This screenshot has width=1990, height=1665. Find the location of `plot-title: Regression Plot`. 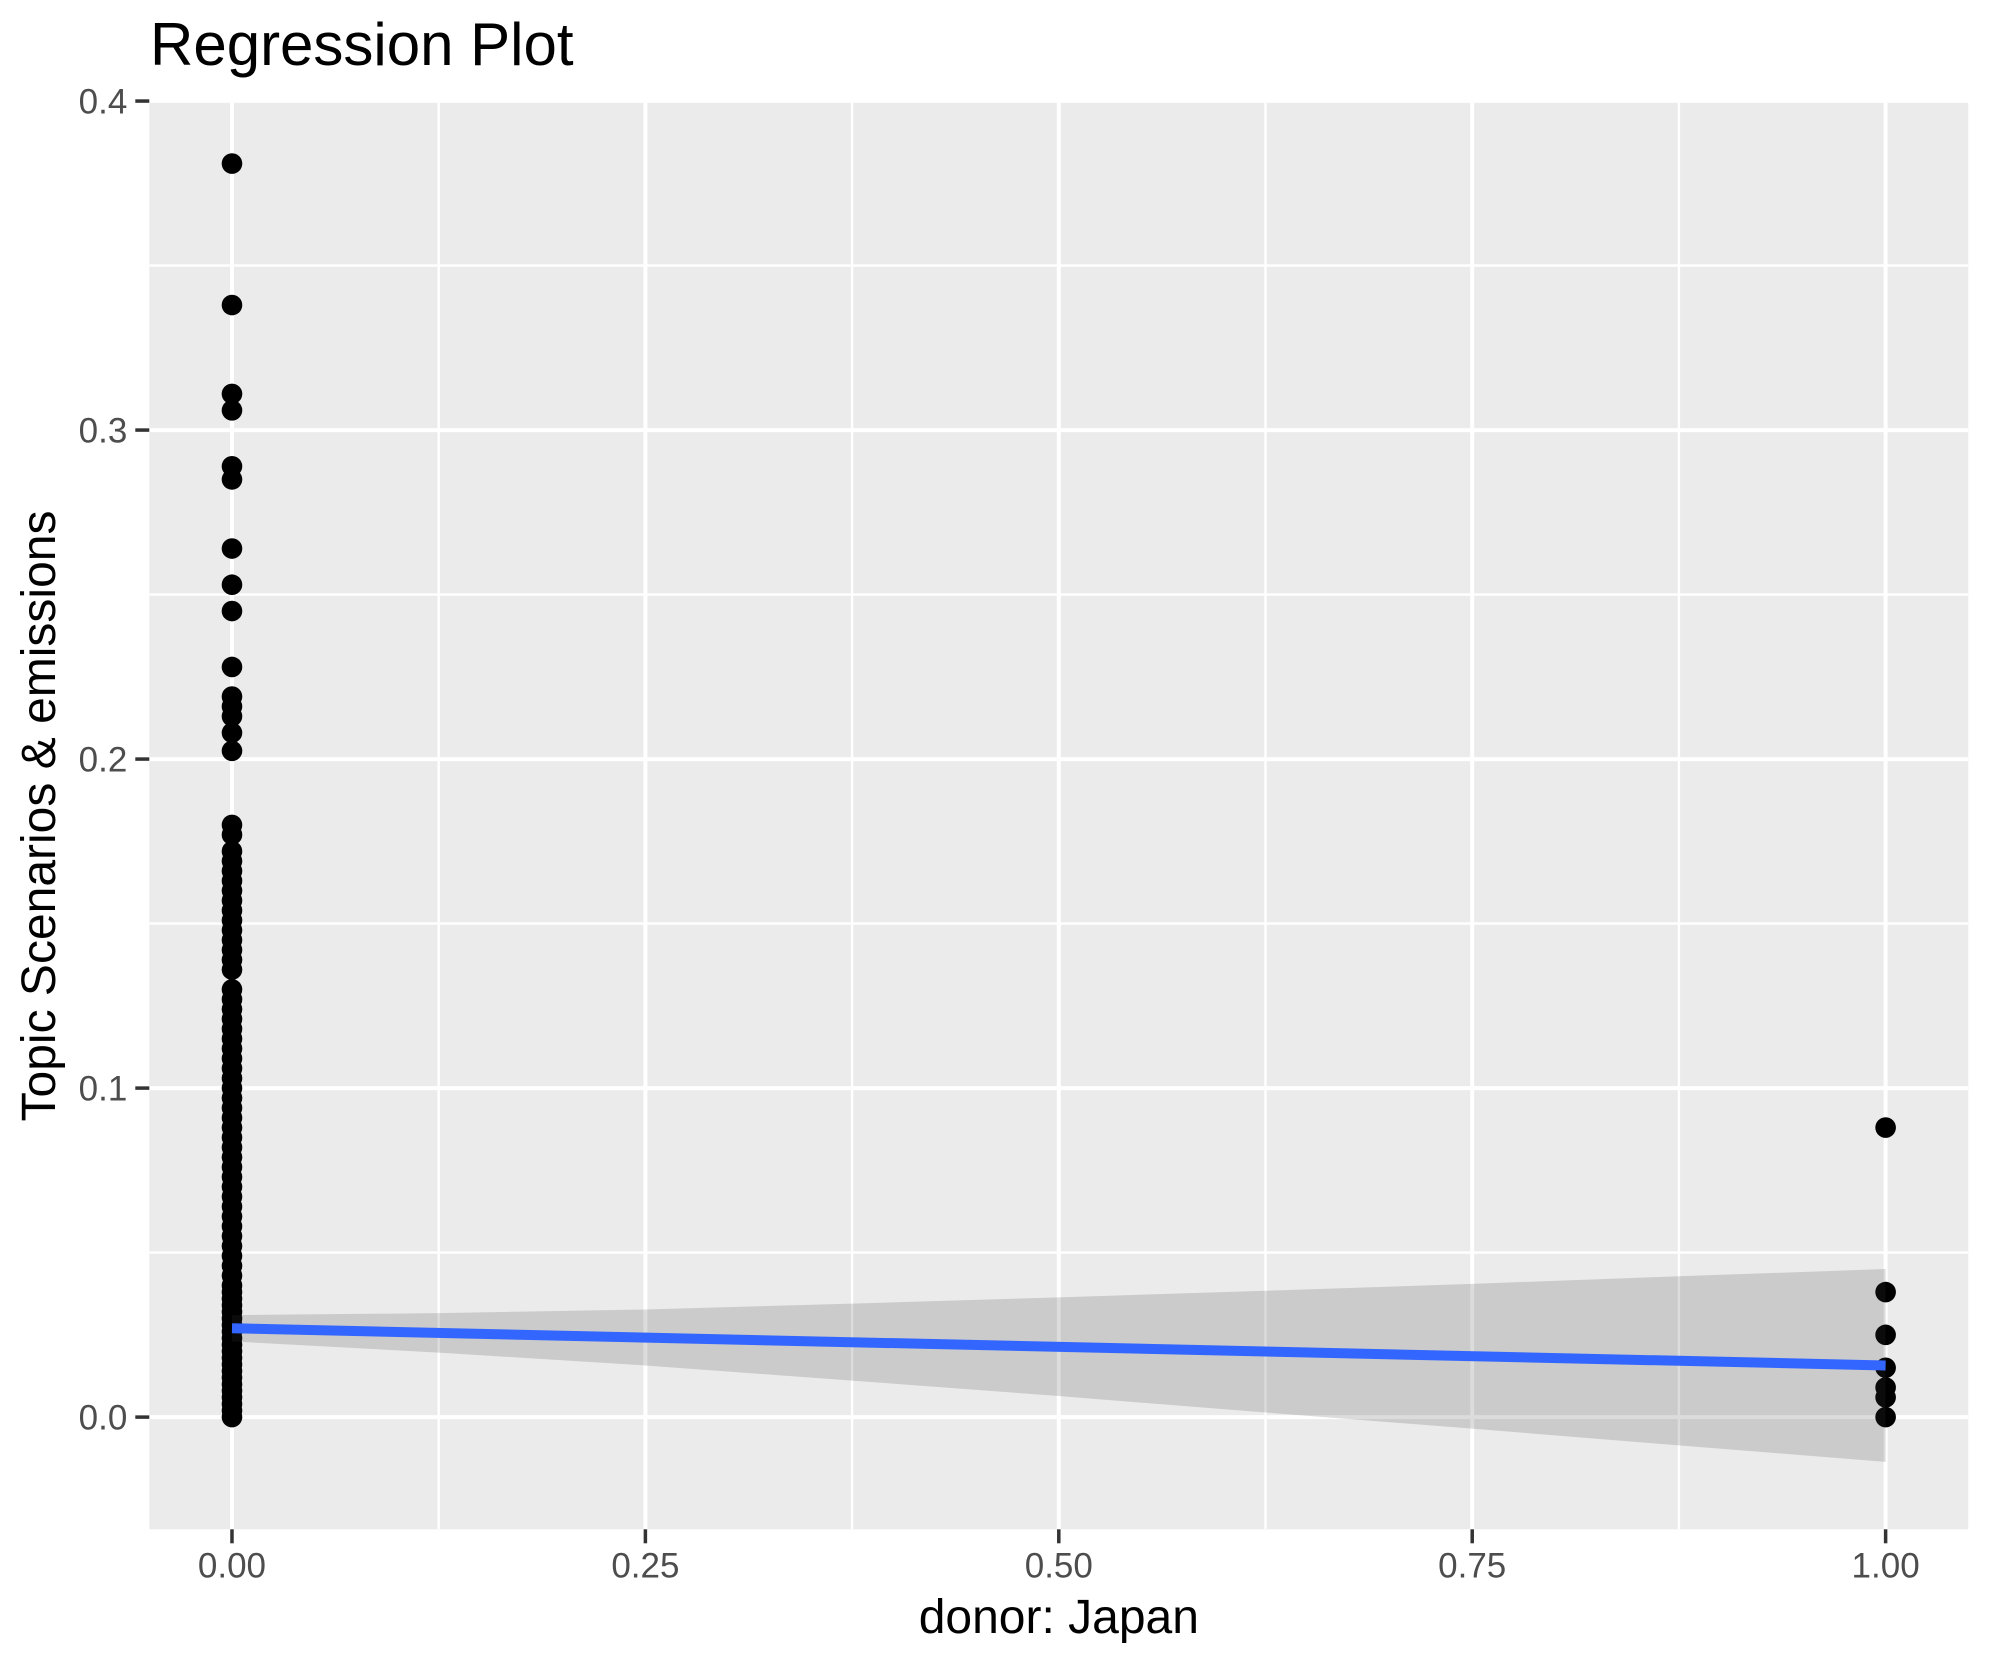

plot-title: Regression Plot is located at coordinates (362, 44).